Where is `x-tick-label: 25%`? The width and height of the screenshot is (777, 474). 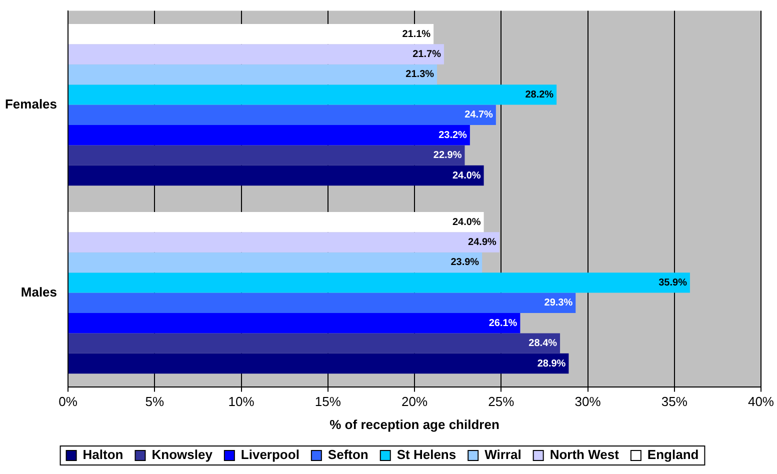
x-tick-label: 25% is located at coordinates (501, 402).